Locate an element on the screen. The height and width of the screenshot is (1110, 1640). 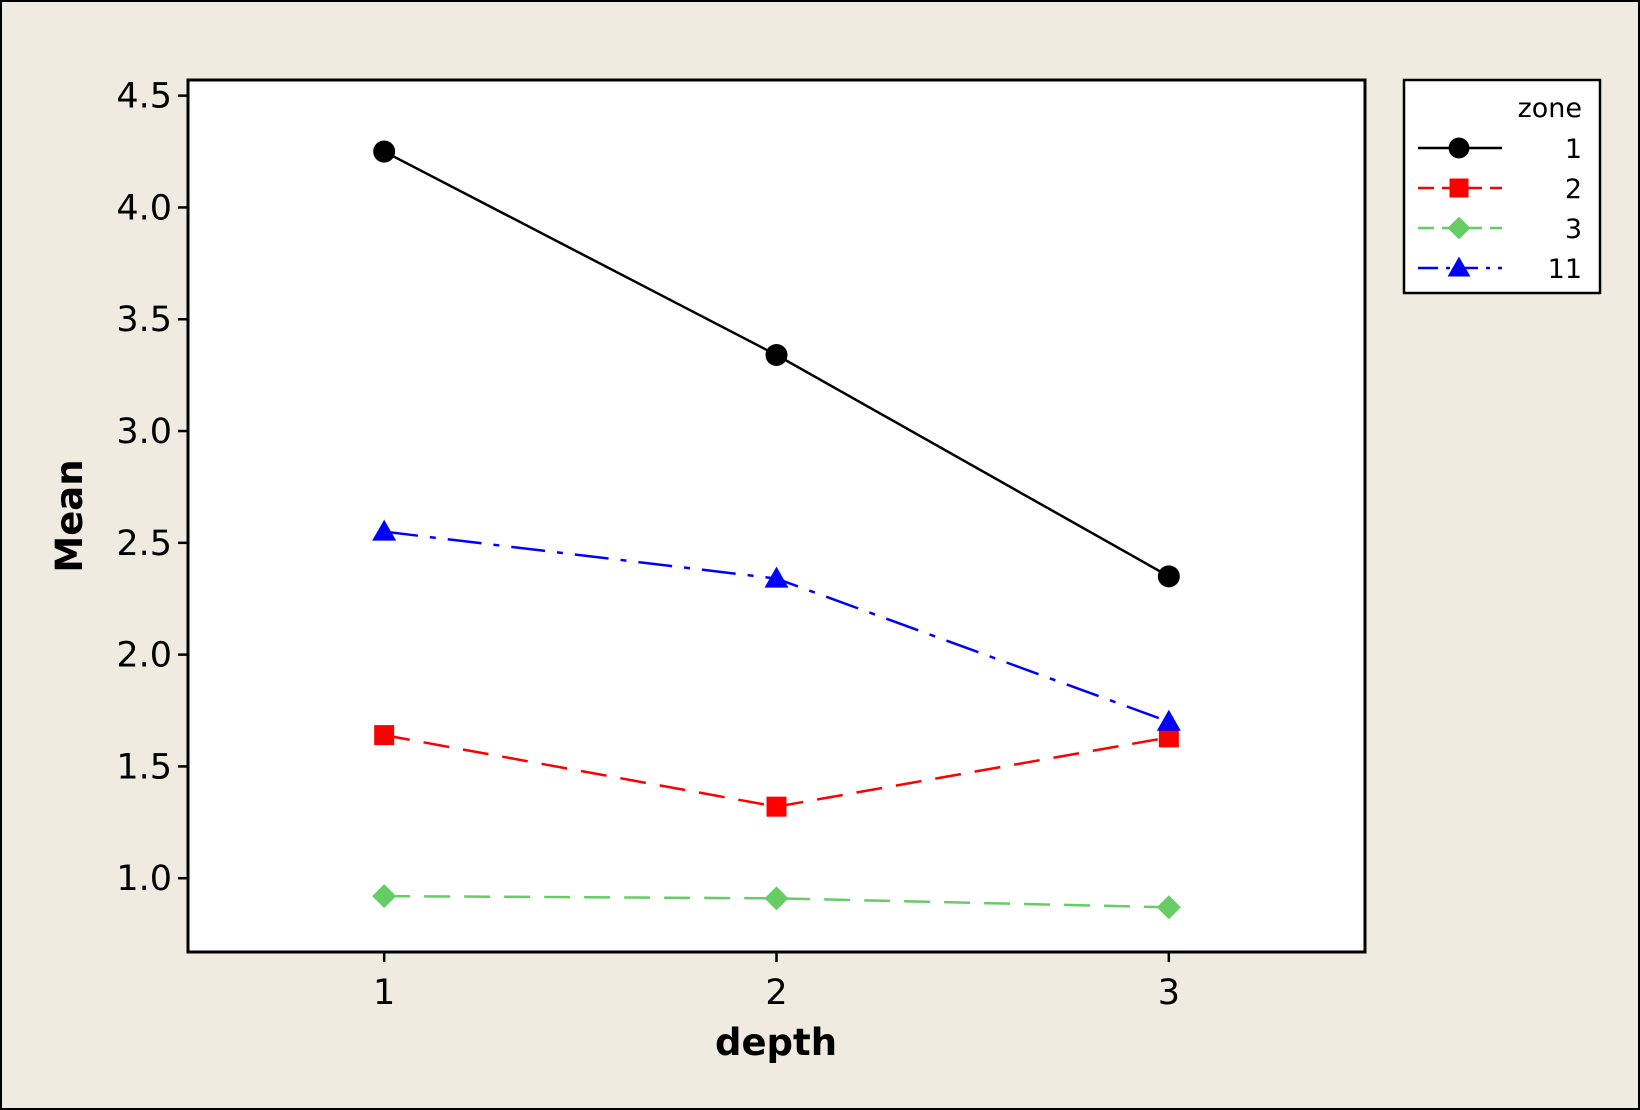
y-tick-label: 1.5 is located at coordinates (144, 767).